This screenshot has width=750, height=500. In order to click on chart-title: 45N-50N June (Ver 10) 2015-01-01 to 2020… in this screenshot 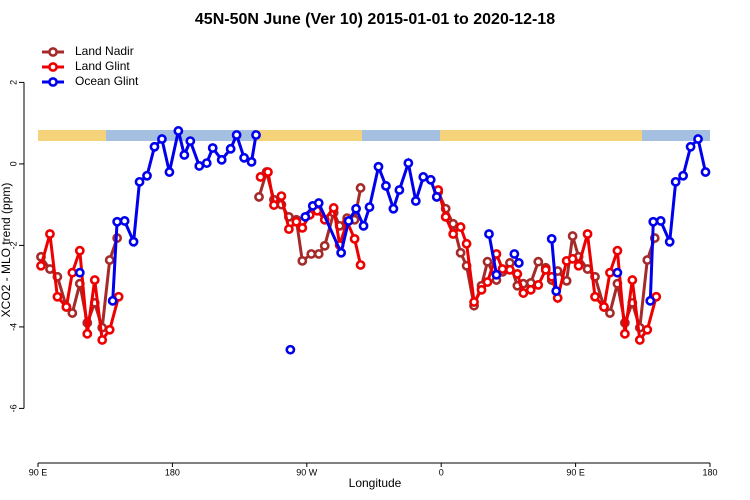, I will do `click(375, 19)`.